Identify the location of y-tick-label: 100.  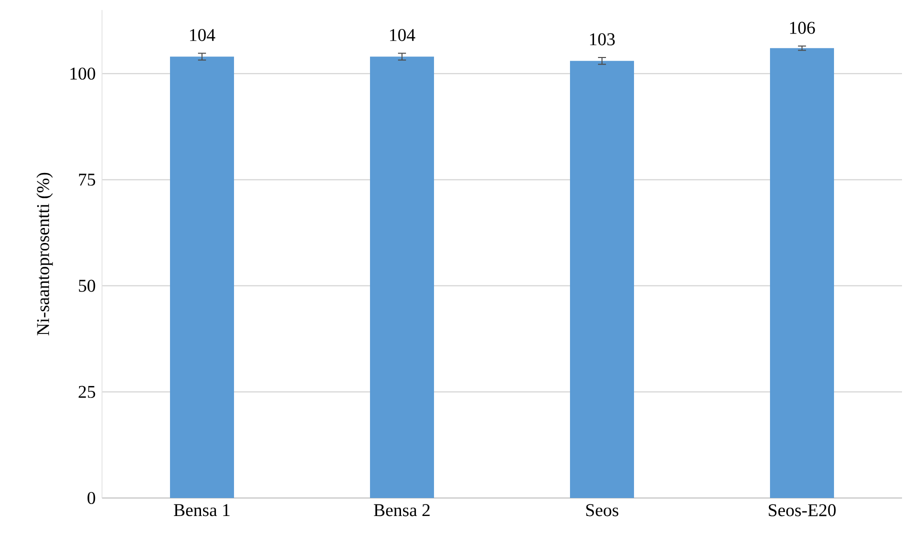
(83, 74).